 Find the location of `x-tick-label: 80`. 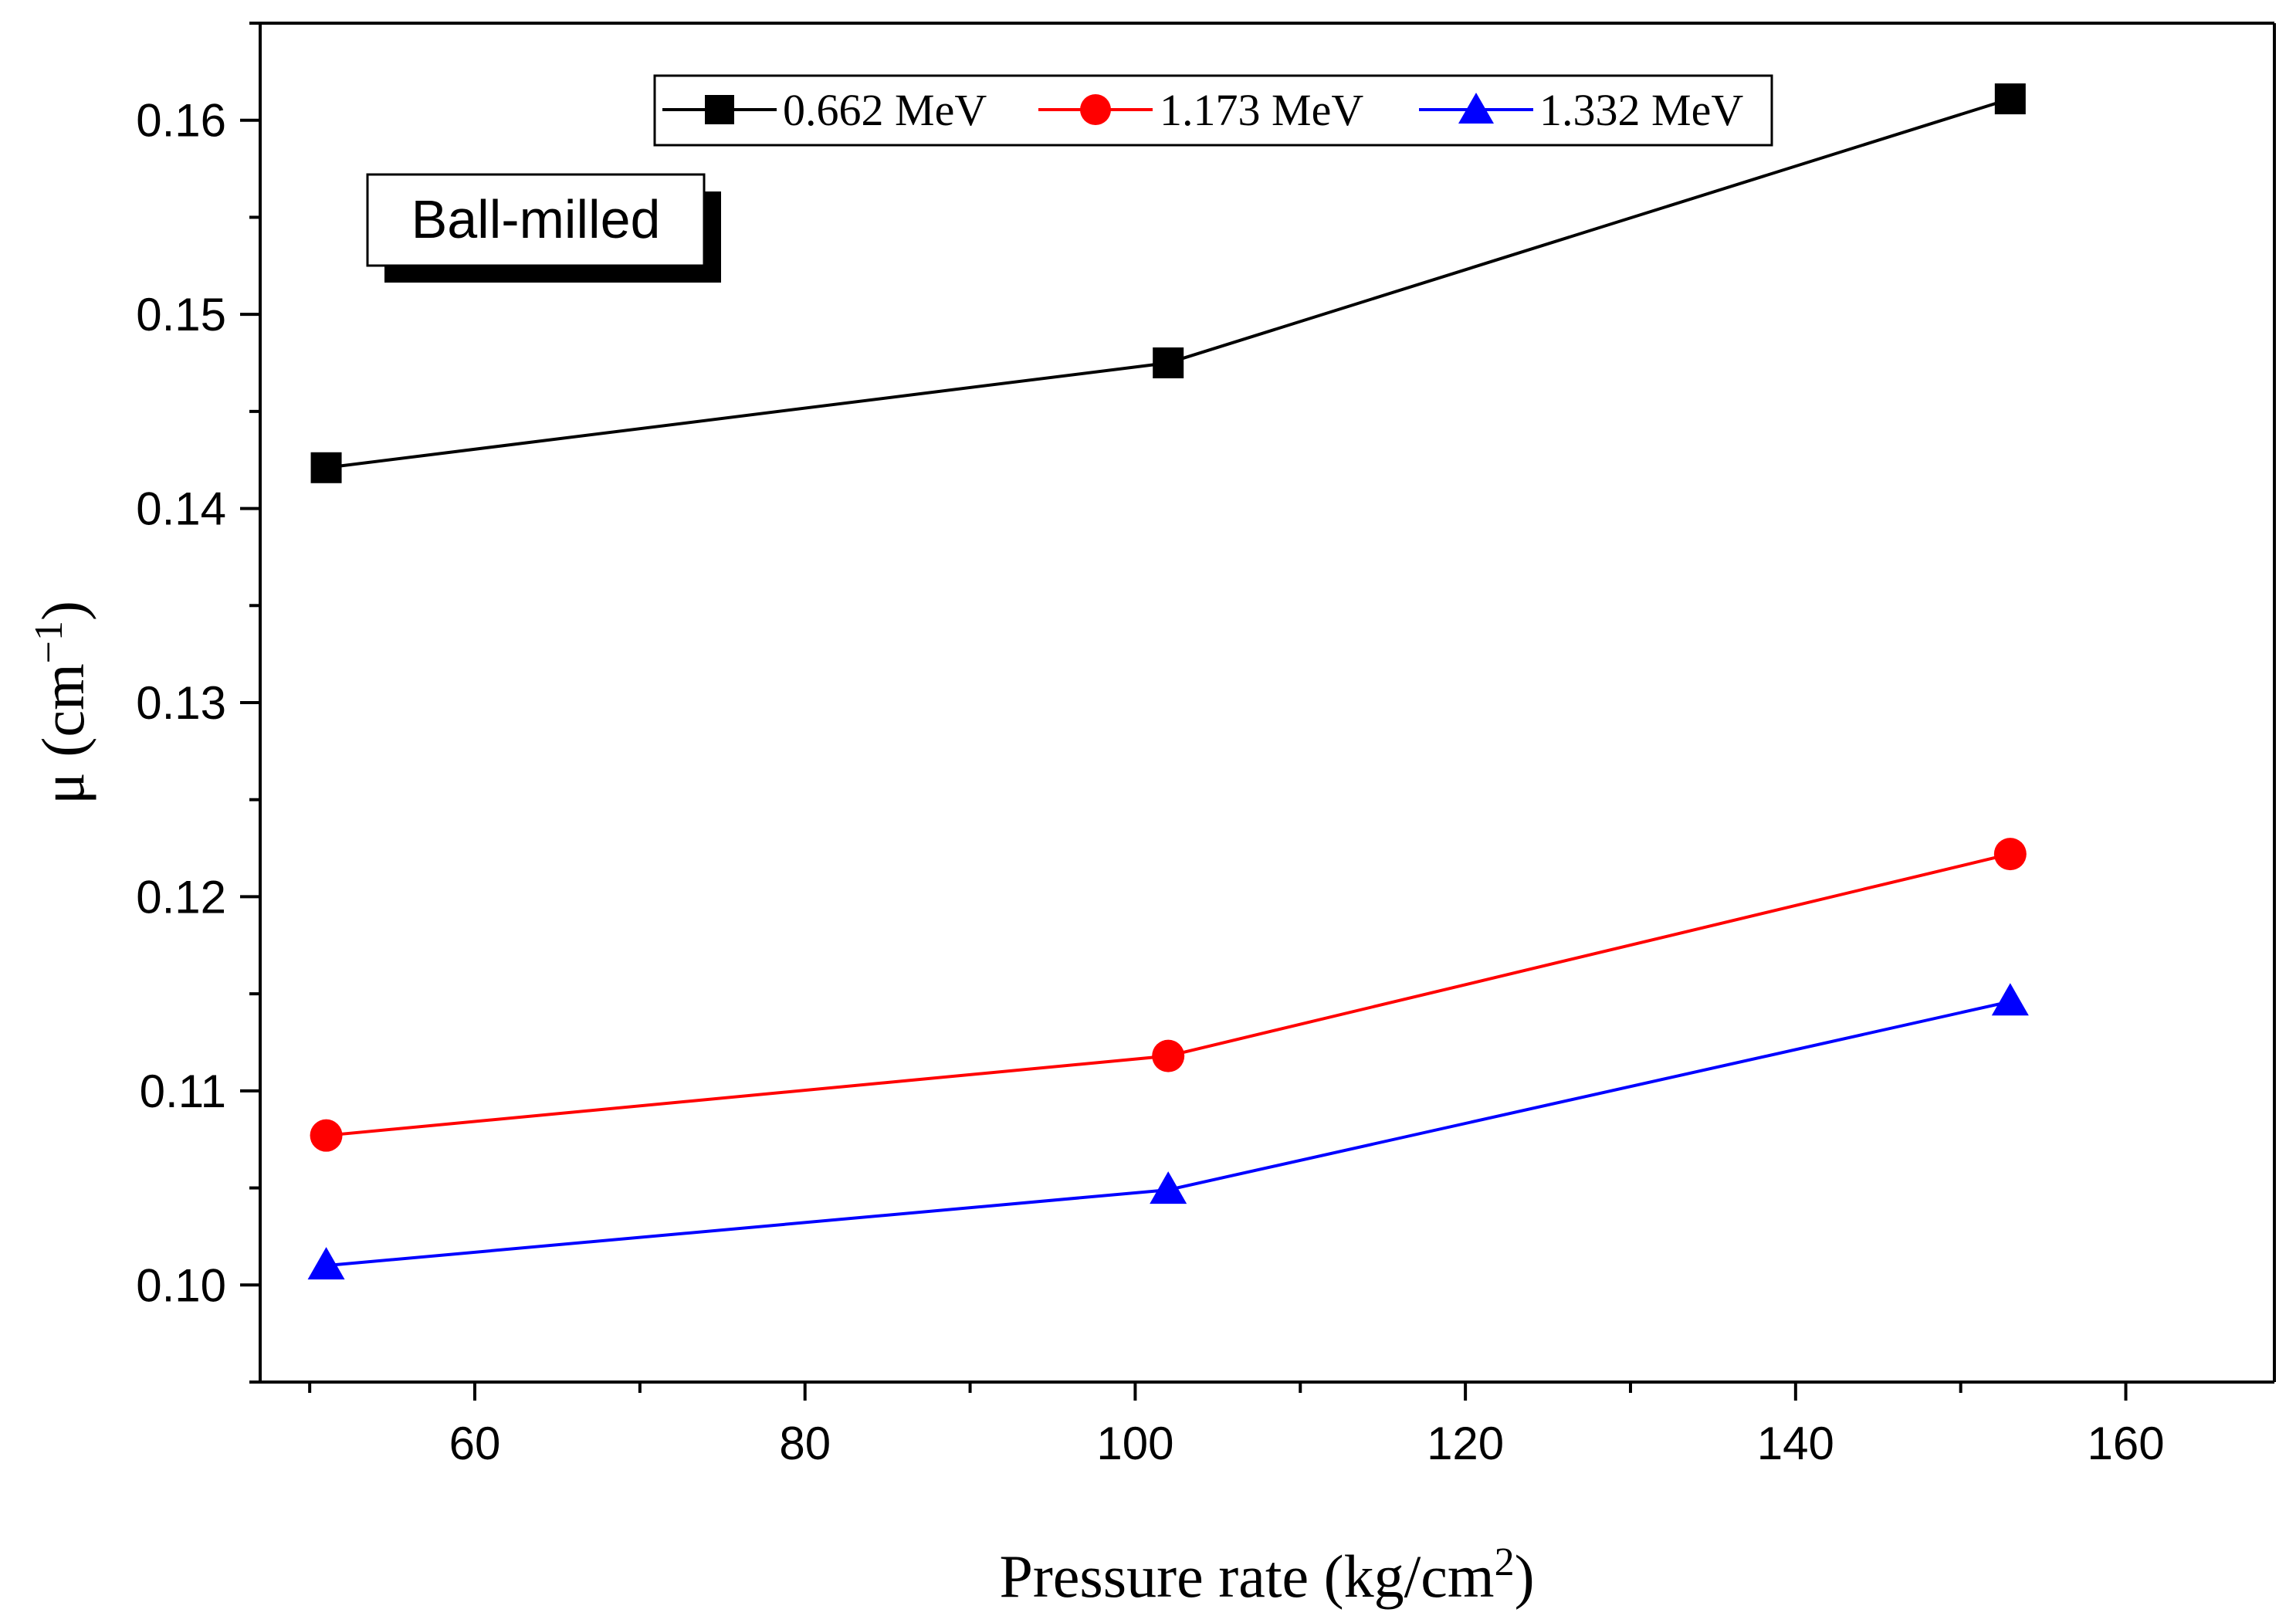

x-tick-label: 80 is located at coordinates (805, 1443).